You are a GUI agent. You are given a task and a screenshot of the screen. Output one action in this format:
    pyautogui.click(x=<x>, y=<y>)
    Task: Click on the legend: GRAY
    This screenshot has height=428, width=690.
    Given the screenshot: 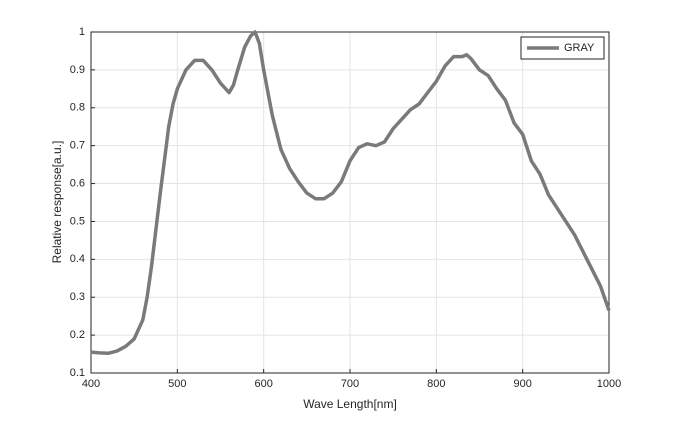 What is the action you would take?
    pyautogui.click(x=562, y=48)
    